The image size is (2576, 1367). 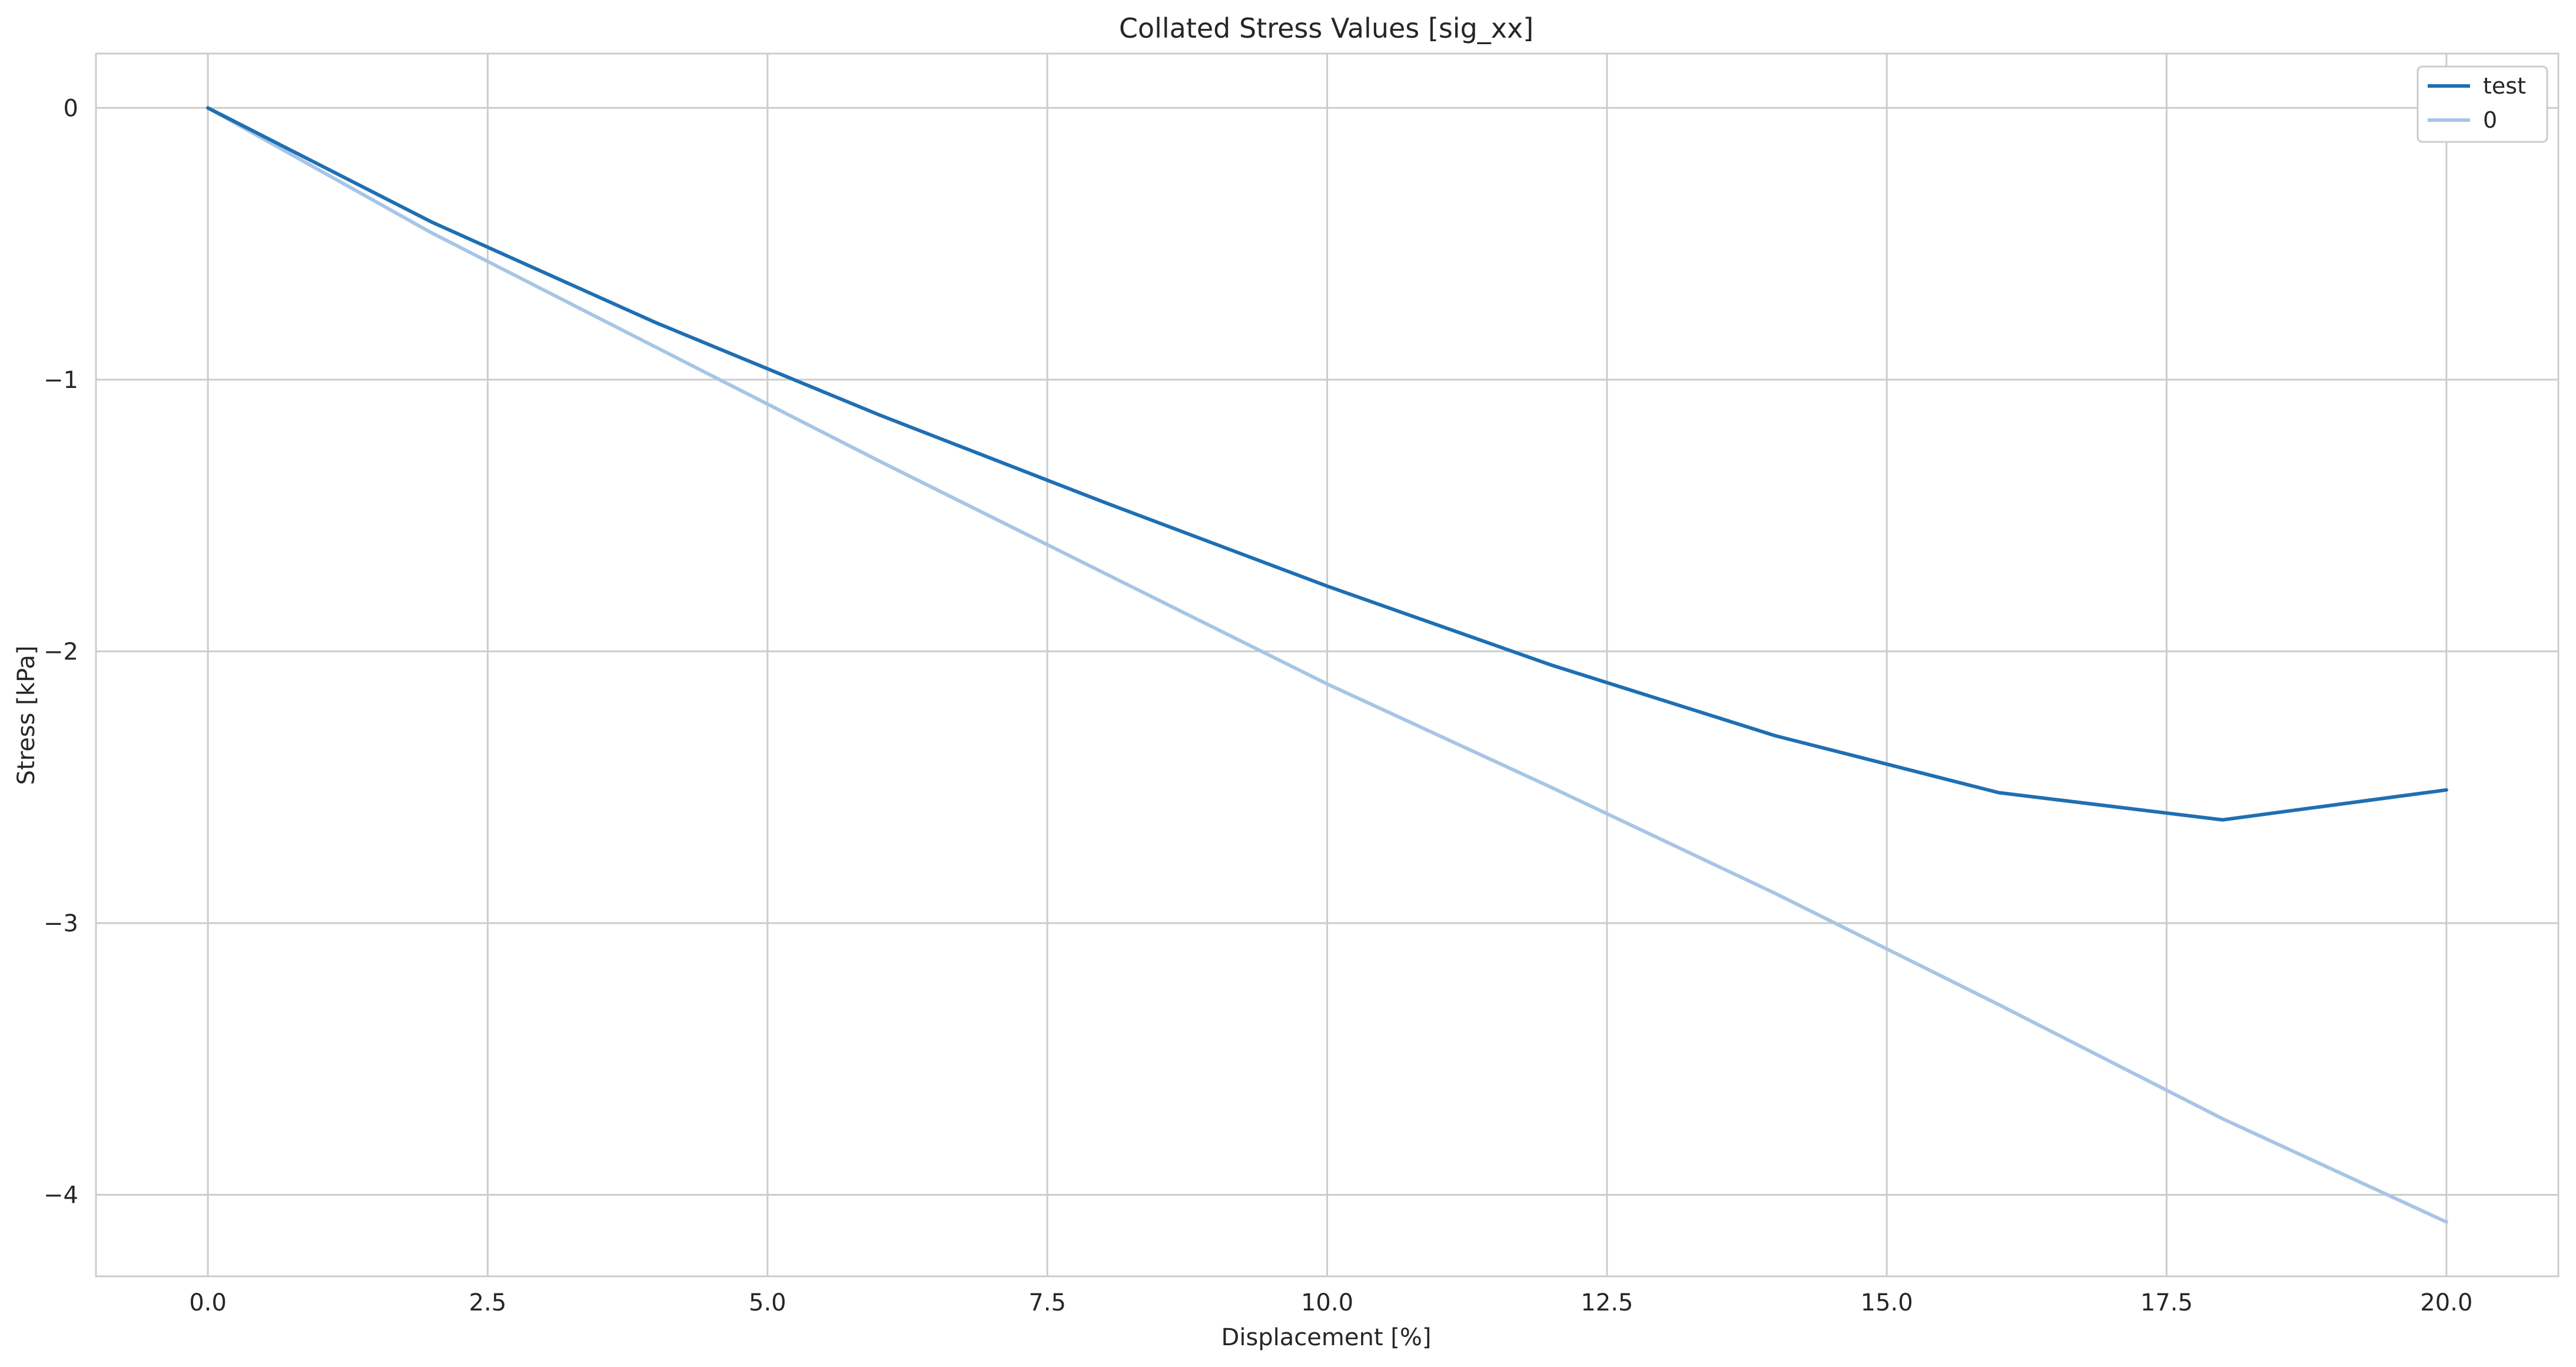 I want to click on x-tick-label: 0.0, so click(x=208, y=1302).